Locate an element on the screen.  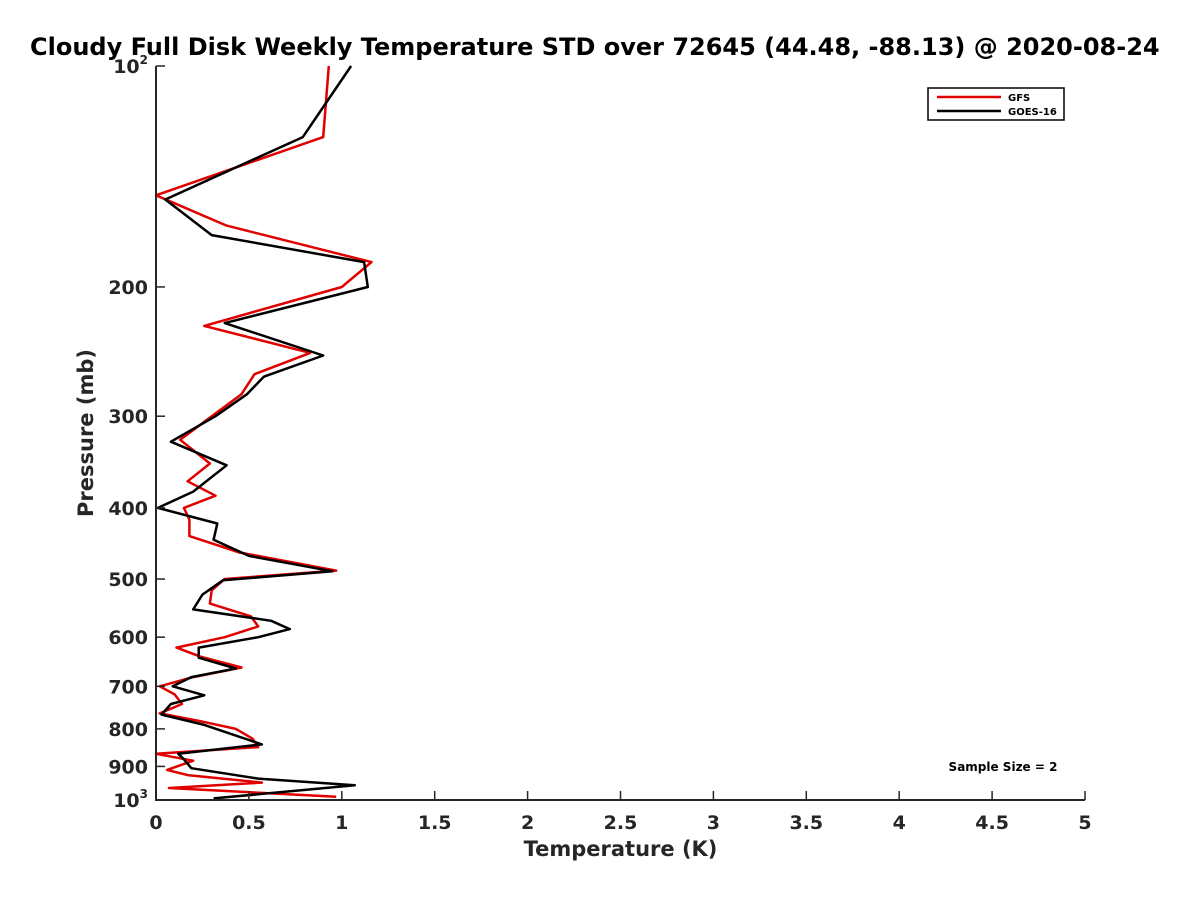
y-tick-label: 600 is located at coordinates (128, 638).